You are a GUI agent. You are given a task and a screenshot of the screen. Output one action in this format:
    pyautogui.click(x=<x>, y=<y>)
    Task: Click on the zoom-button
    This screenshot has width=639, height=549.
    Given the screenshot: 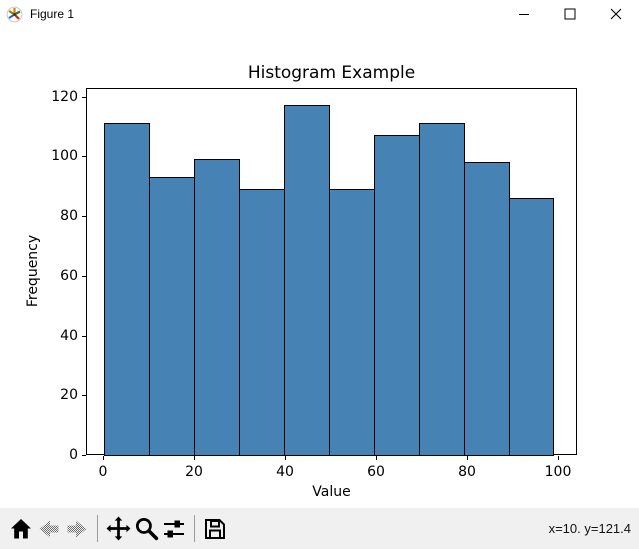 What is the action you would take?
    pyautogui.click(x=146, y=529)
    